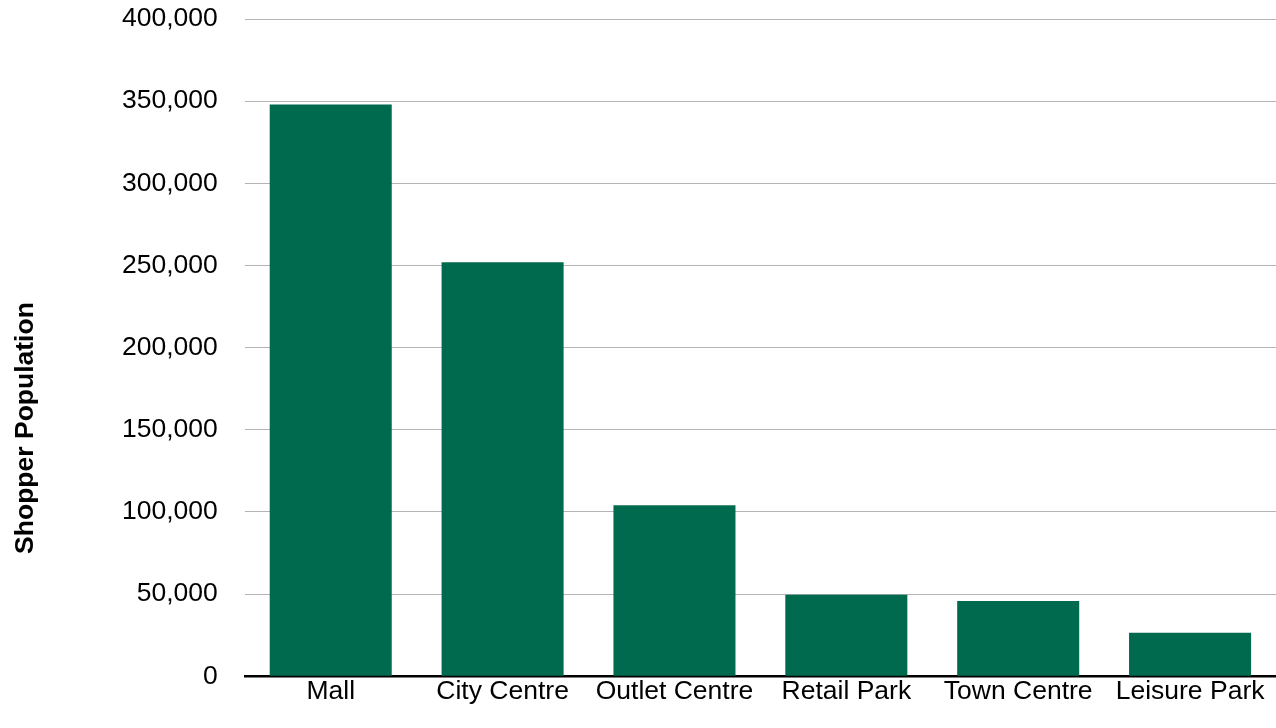 This screenshot has height=728, width=1276. What do you see at coordinates (331, 690) in the screenshot?
I see `x-tick-label: Mall` at bounding box center [331, 690].